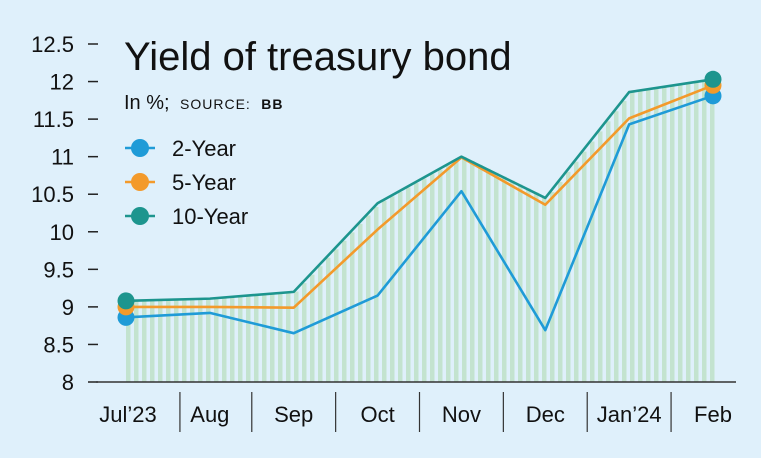 Image resolution: width=761 pixels, height=458 pixels. What do you see at coordinates (58, 269) in the screenshot?
I see `y-tick-label: 9.5` at bounding box center [58, 269].